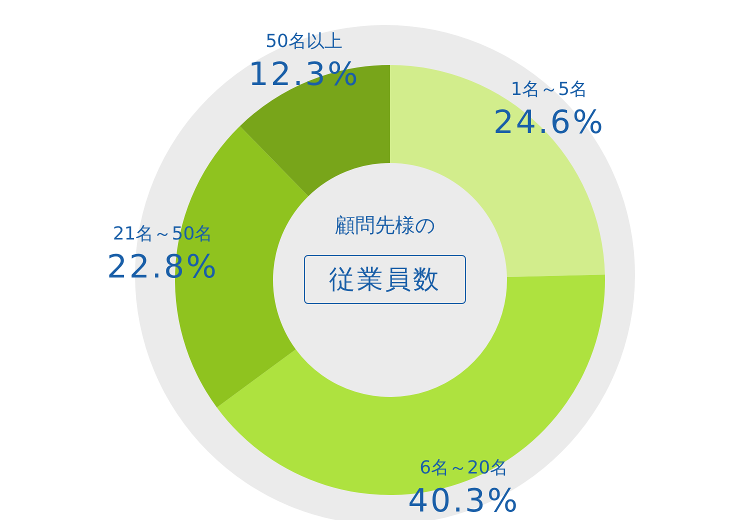  What do you see at coordinates (304, 41) in the screenshot?
I see `slice-label: 50名以上` at bounding box center [304, 41].